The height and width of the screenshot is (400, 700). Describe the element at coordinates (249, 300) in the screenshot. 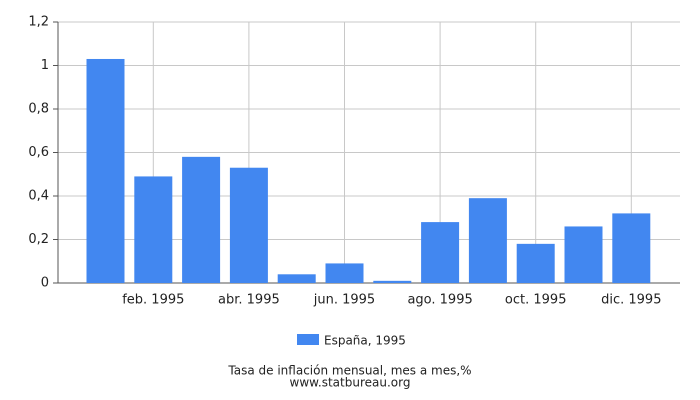

I see `x-tick-label: abr. 1995` at that location.